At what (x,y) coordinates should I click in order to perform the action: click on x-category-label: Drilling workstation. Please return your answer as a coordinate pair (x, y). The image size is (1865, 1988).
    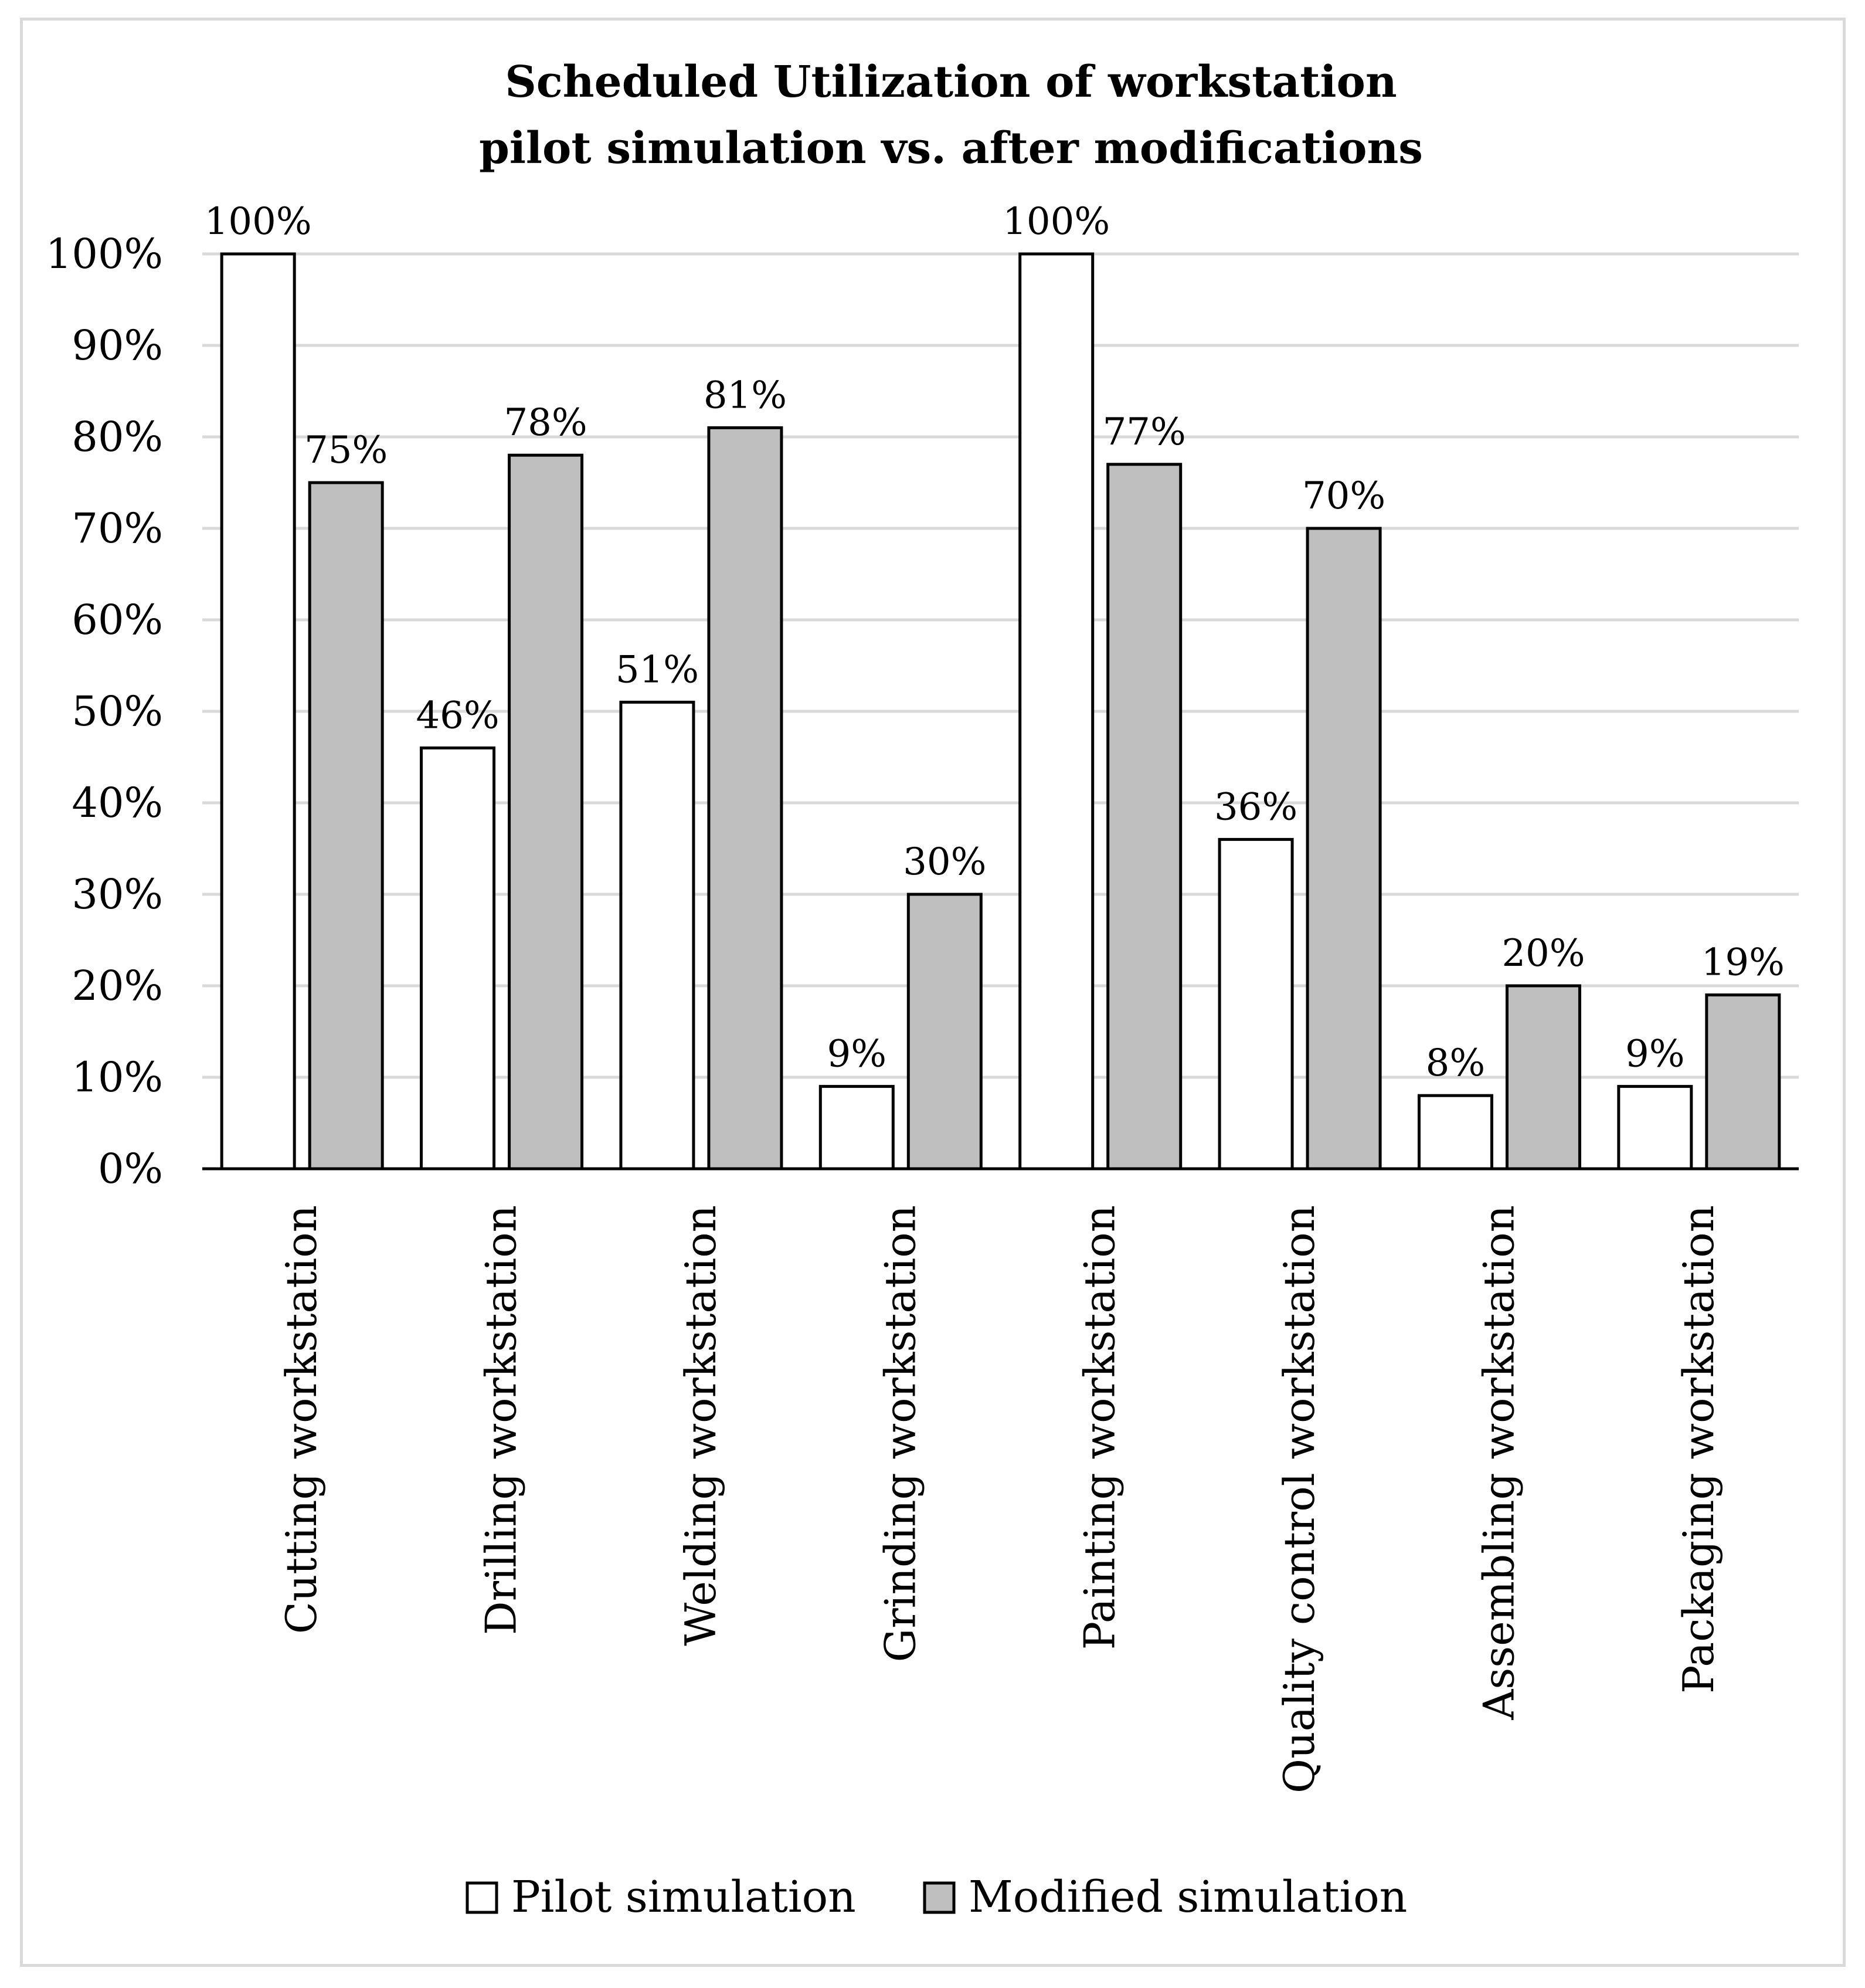
    Looking at the image, I should click on (501, 1420).